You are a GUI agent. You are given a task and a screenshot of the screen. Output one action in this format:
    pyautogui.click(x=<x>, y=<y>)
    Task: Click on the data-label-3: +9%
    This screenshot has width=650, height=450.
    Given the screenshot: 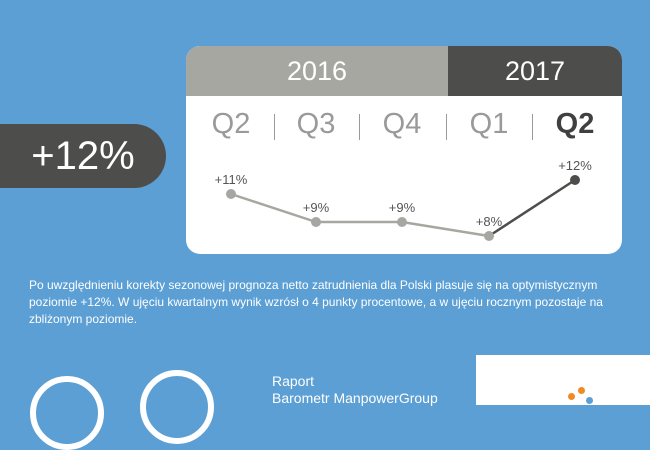 What is the action you would take?
    pyautogui.click(x=402, y=207)
    